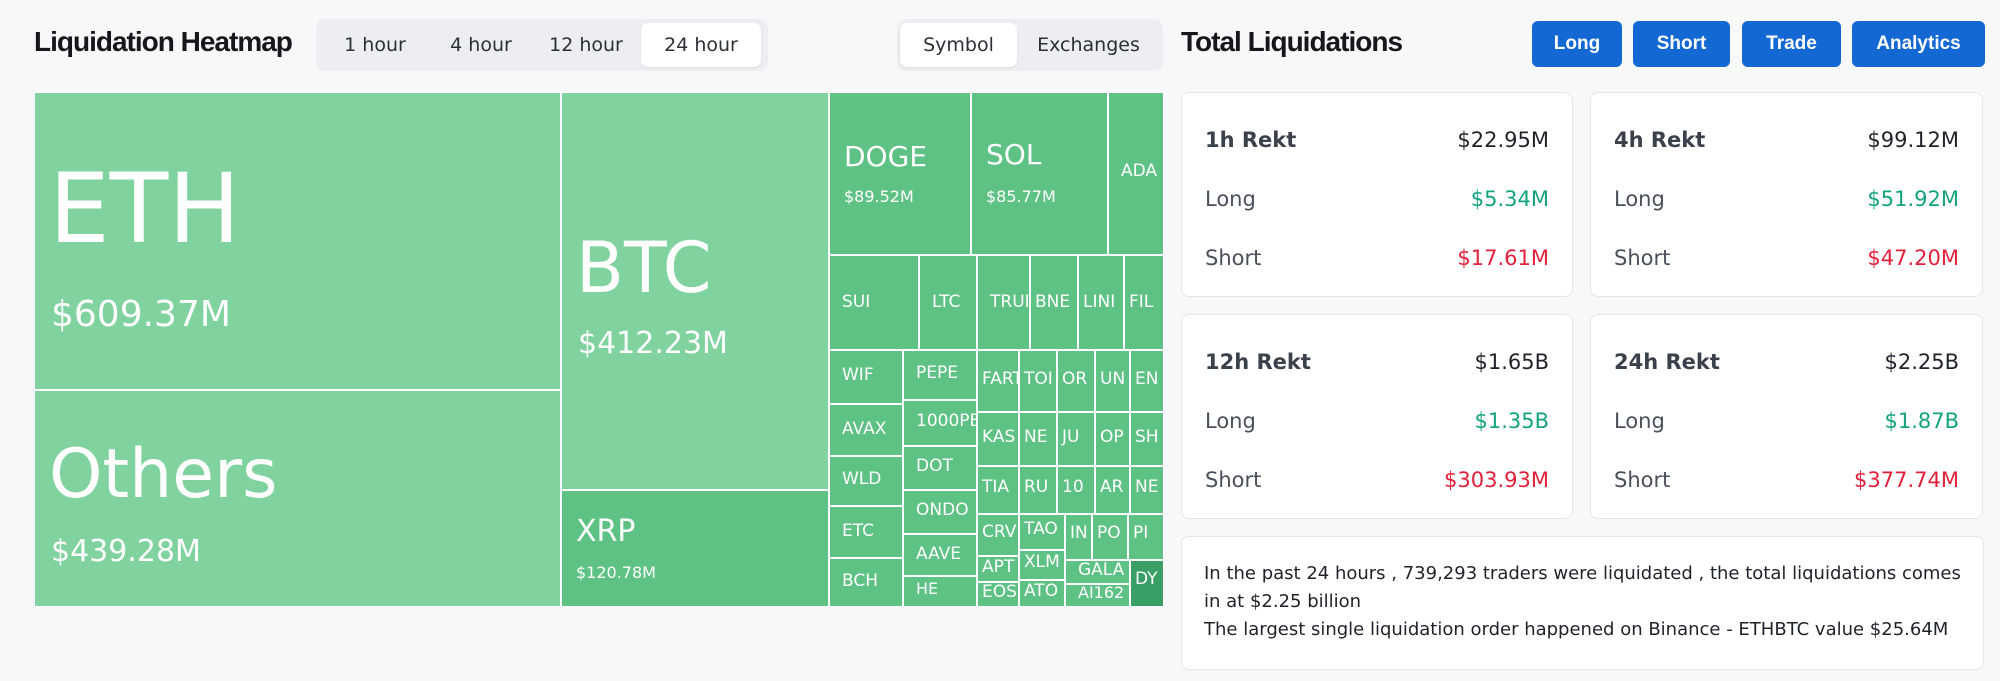 This screenshot has width=2000, height=681. I want to click on card-total: $2.25B, so click(1921, 362).